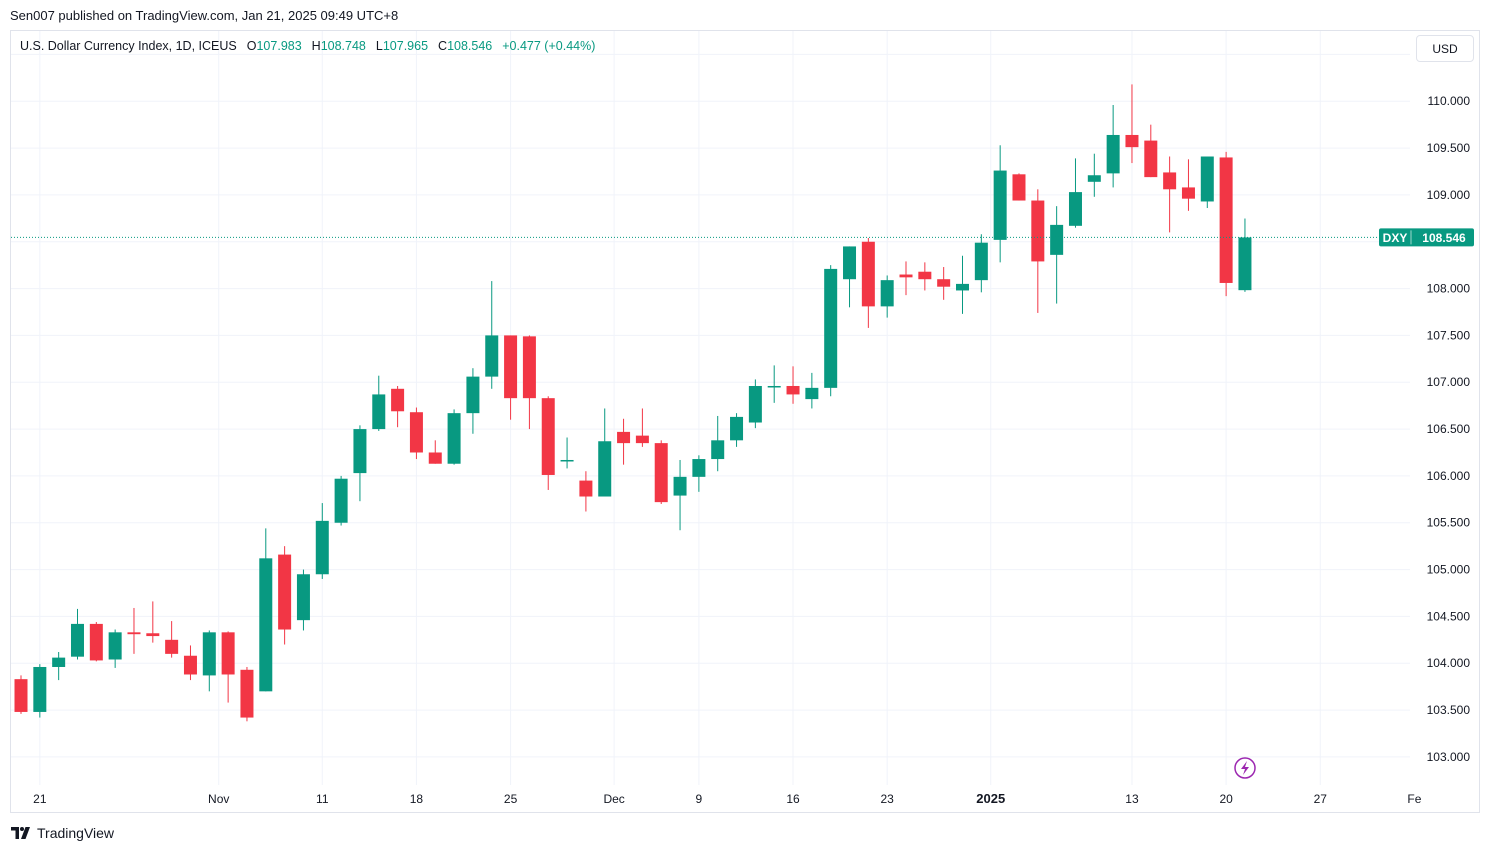 The width and height of the screenshot is (1491, 853). What do you see at coordinates (62, 833) in the screenshot?
I see `footer-brand: TradingView` at bounding box center [62, 833].